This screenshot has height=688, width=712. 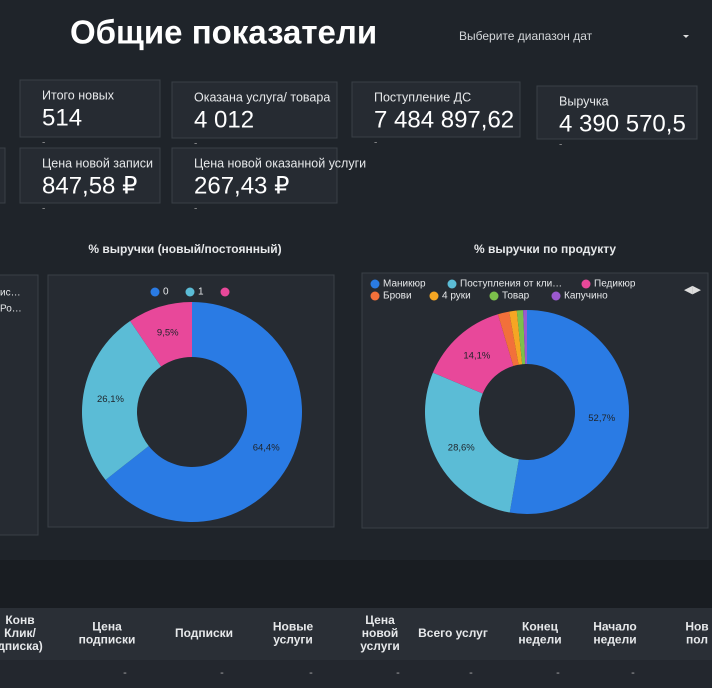 I want to click on kpi-value: 267,43 ₽, so click(x=241, y=185).